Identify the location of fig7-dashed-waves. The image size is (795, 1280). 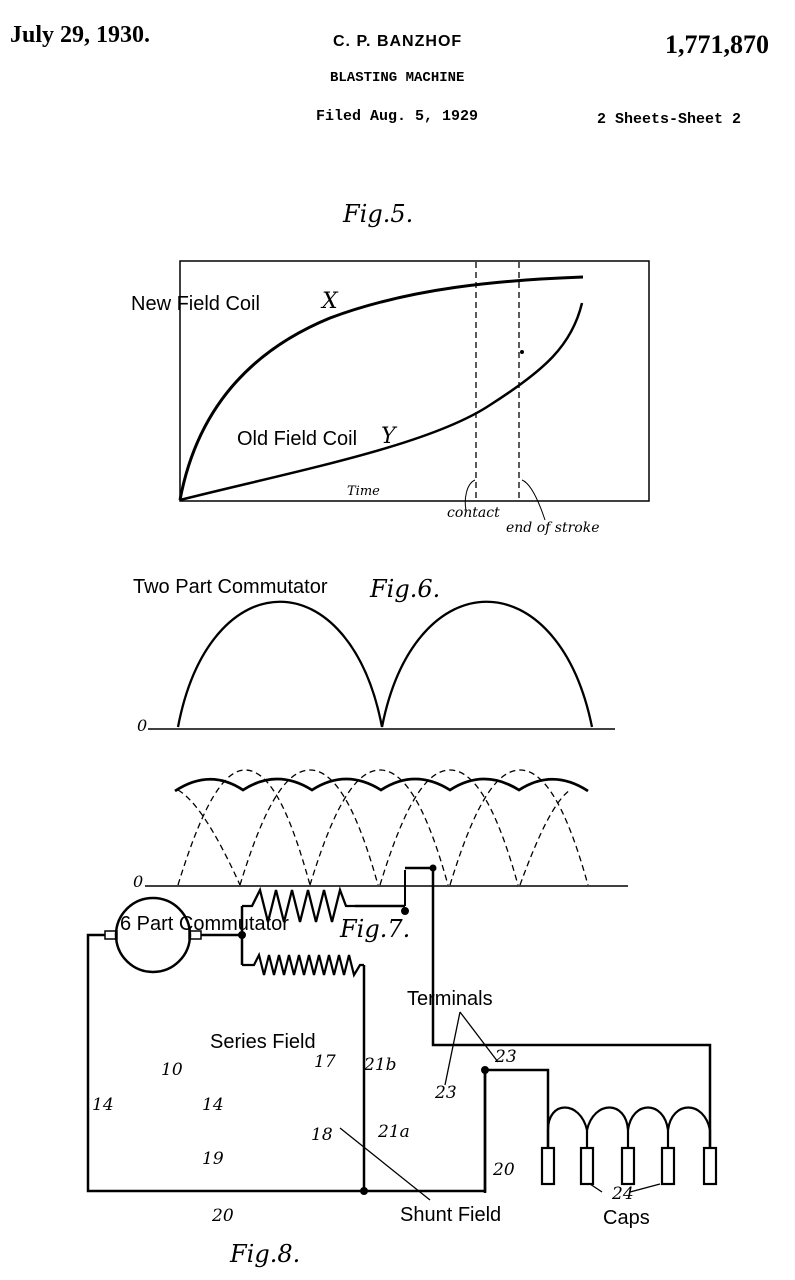
(383, 827).